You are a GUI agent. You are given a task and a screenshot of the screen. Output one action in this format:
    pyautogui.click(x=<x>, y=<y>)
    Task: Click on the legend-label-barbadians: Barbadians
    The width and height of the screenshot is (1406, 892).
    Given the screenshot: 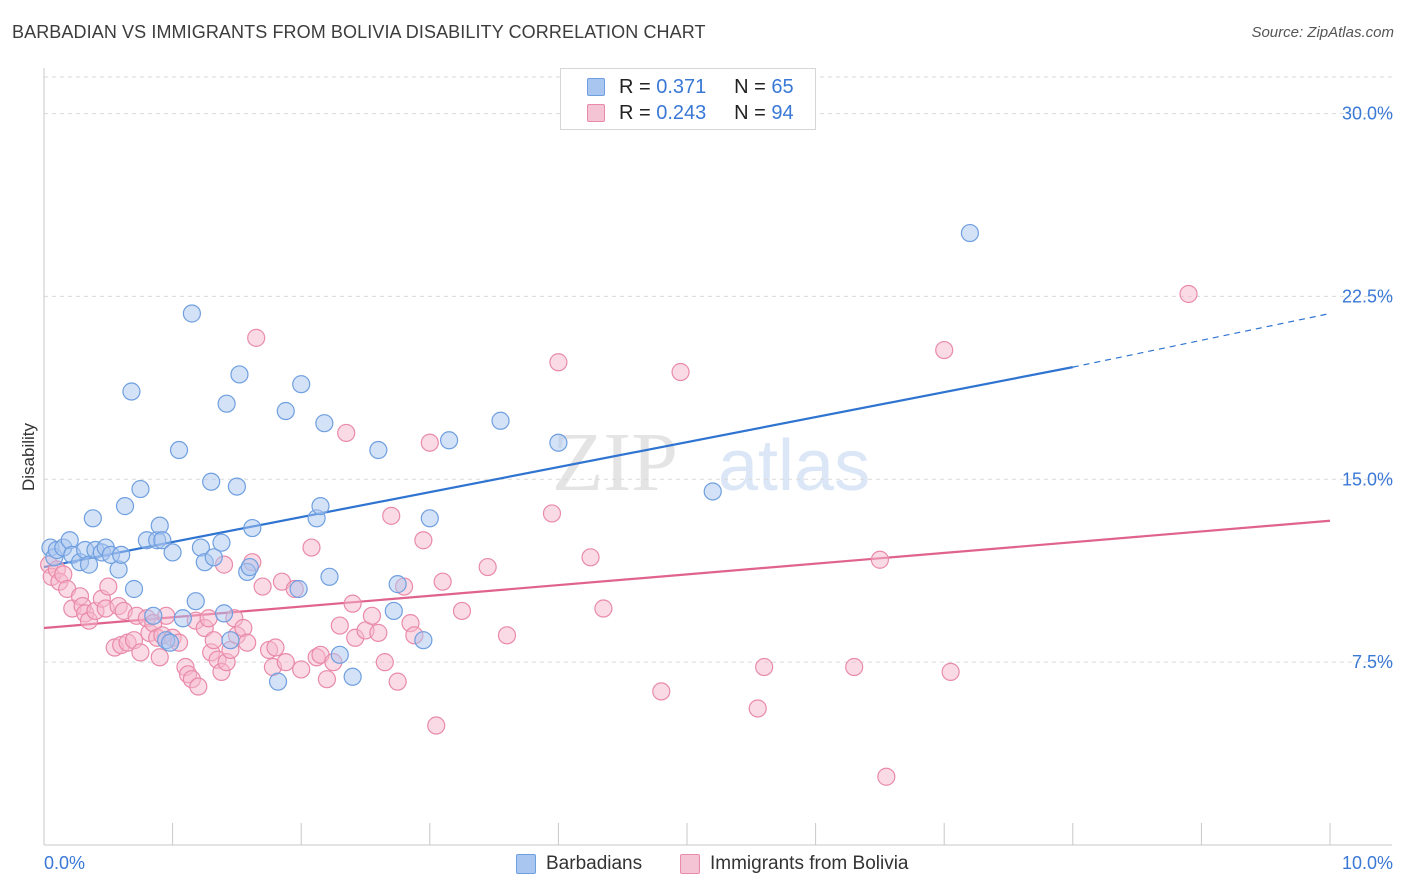 What is the action you would take?
    pyautogui.click(x=594, y=863)
    